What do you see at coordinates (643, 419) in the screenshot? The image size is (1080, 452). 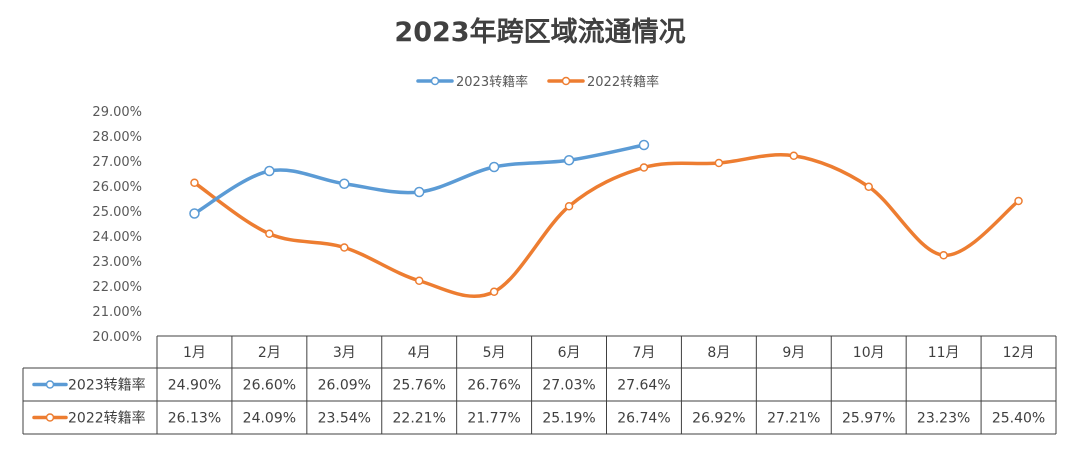 I see `table-cell-value: 26.74%` at bounding box center [643, 419].